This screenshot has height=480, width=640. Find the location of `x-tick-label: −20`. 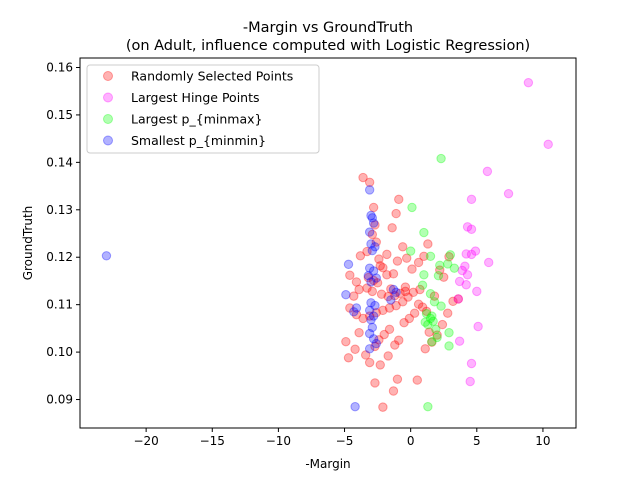

x-tick-label: −20 is located at coordinates (145, 441).